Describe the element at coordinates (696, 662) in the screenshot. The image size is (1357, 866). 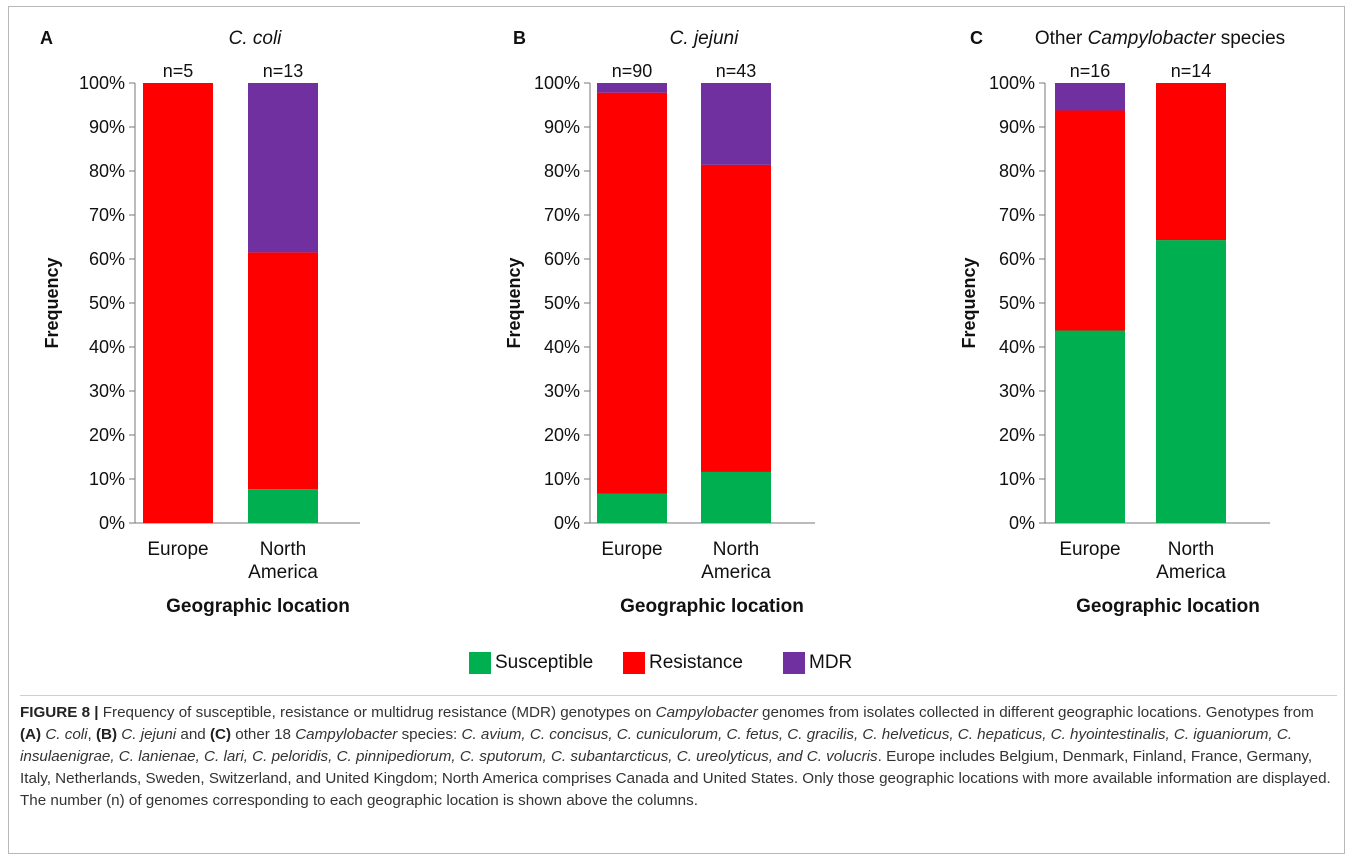
I see `legend-label-resistance: Resistance` at that location.